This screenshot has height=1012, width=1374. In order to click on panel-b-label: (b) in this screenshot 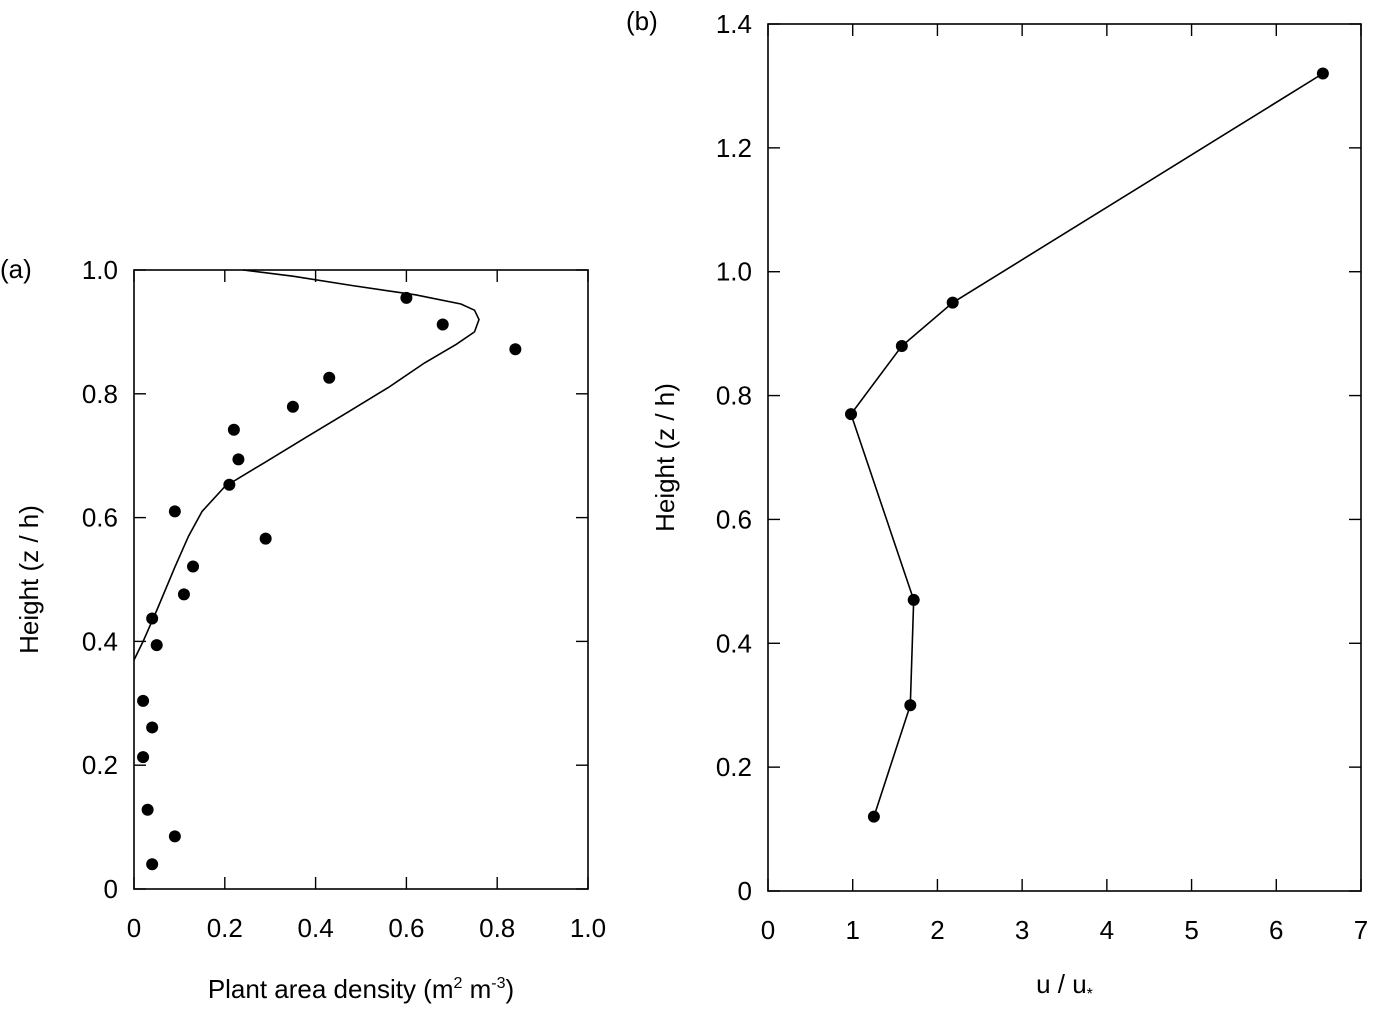, I will do `click(642, 21)`.